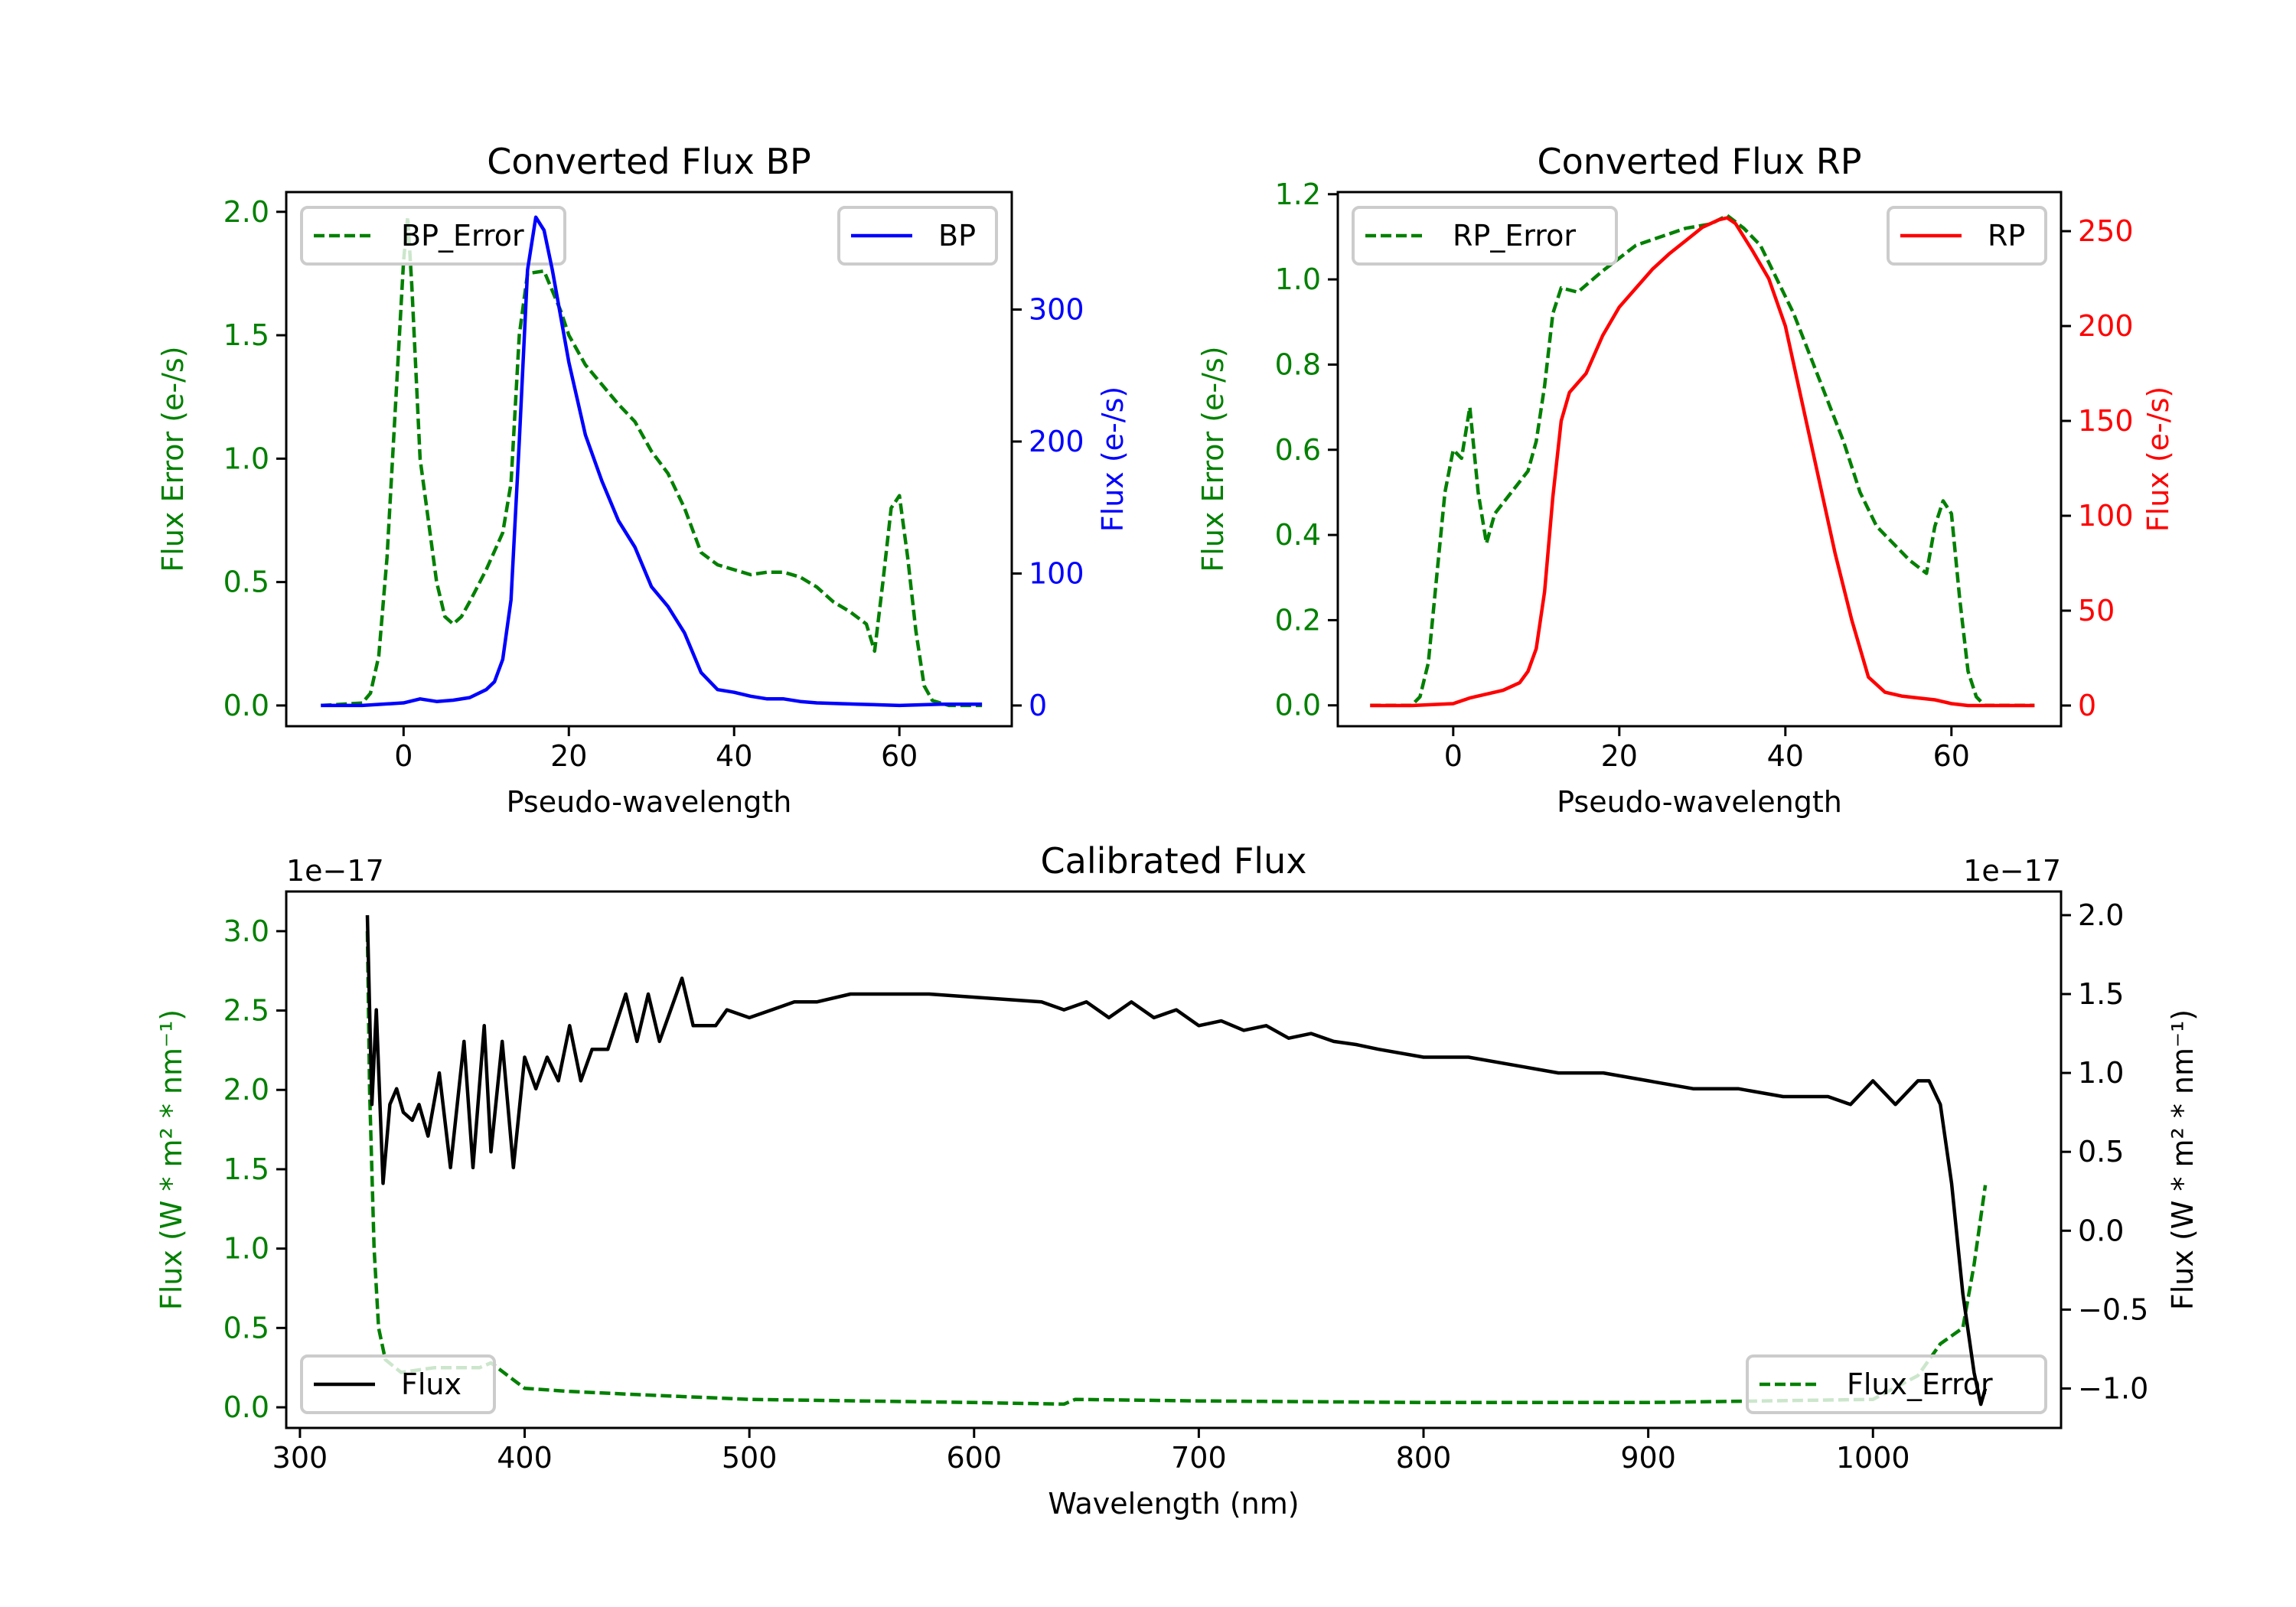 This screenshot has width=2296, height=1607. I want to click on axes-frame, so click(1699, 460).